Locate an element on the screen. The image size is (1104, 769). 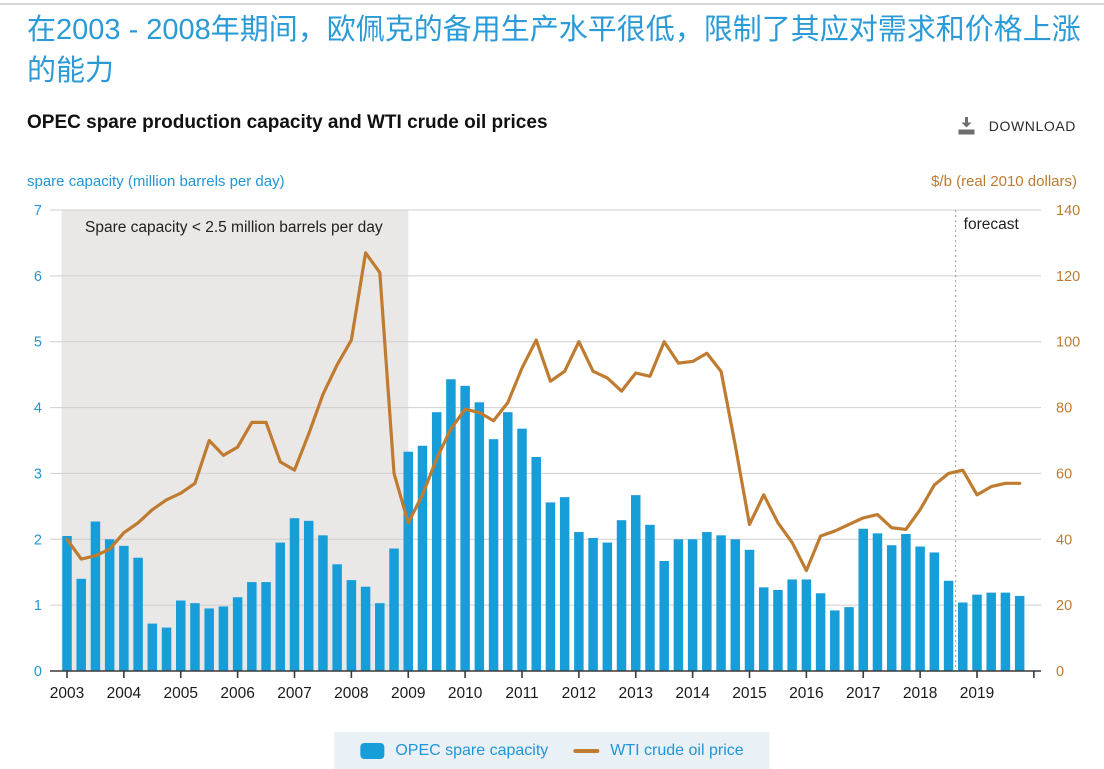
right-tick-label: 0 is located at coordinates (1060, 672).